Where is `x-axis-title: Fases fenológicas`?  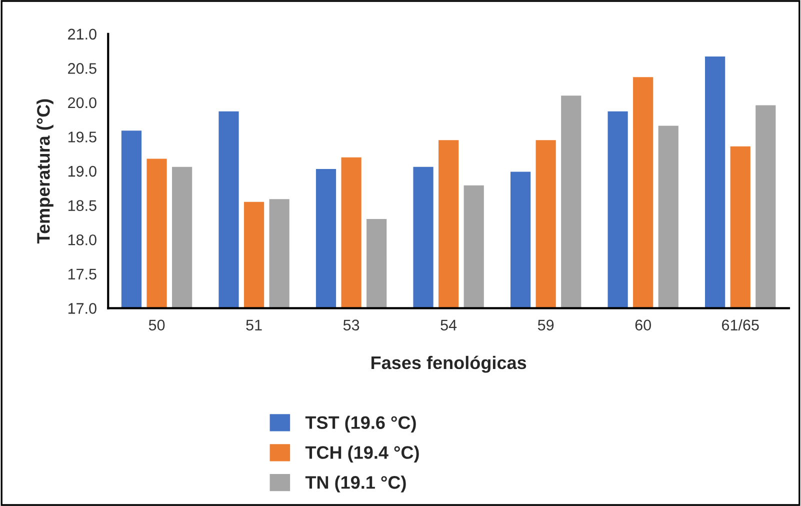
x-axis-title: Fases fenológicas is located at coordinates (449, 364).